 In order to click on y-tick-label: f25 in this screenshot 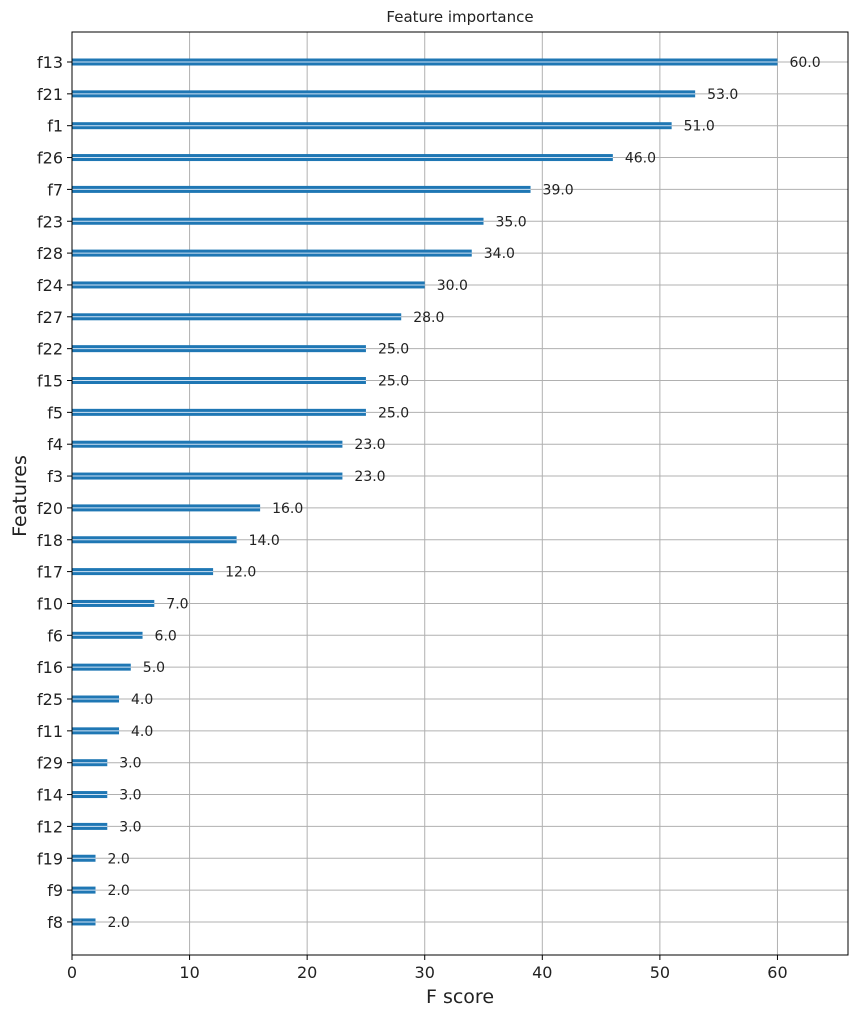, I will do `click(50, 699)`.